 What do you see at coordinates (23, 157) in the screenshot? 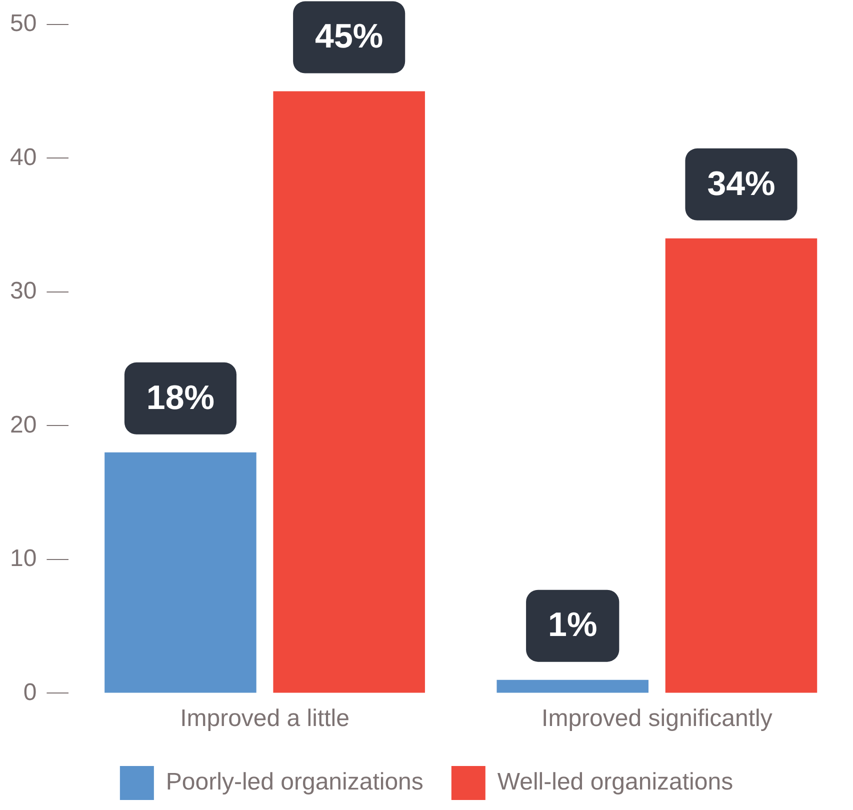
I see `y-tick-label: 40` at bounding box center [23, 157].